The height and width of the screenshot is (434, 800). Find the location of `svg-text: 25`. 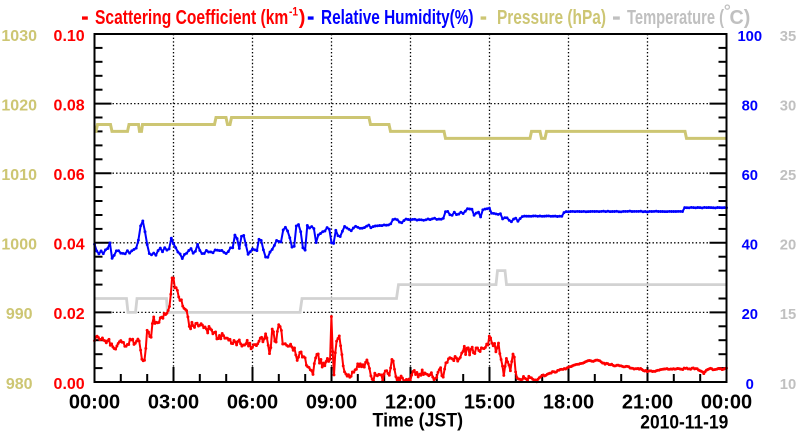

svg-text: 25 is located at coordinates (788, 176).